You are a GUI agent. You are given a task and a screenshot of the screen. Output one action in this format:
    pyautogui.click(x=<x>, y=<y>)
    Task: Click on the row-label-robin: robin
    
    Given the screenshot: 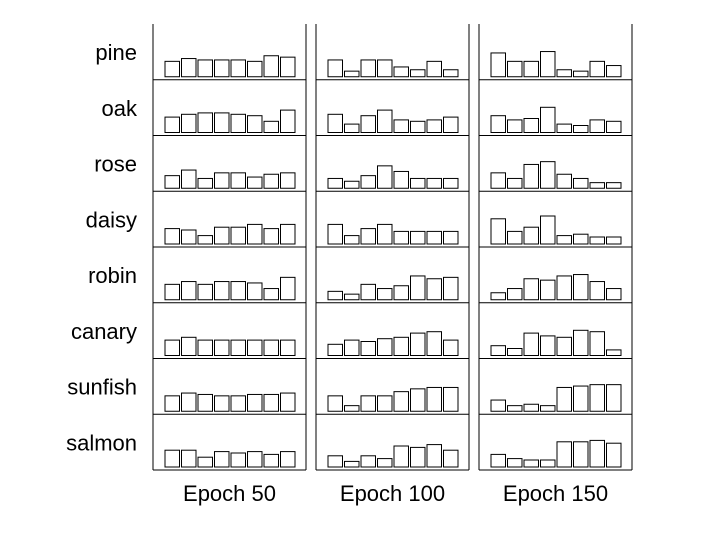 What is the action you would take?
    pyautogui.click(x=112, y=275)
    